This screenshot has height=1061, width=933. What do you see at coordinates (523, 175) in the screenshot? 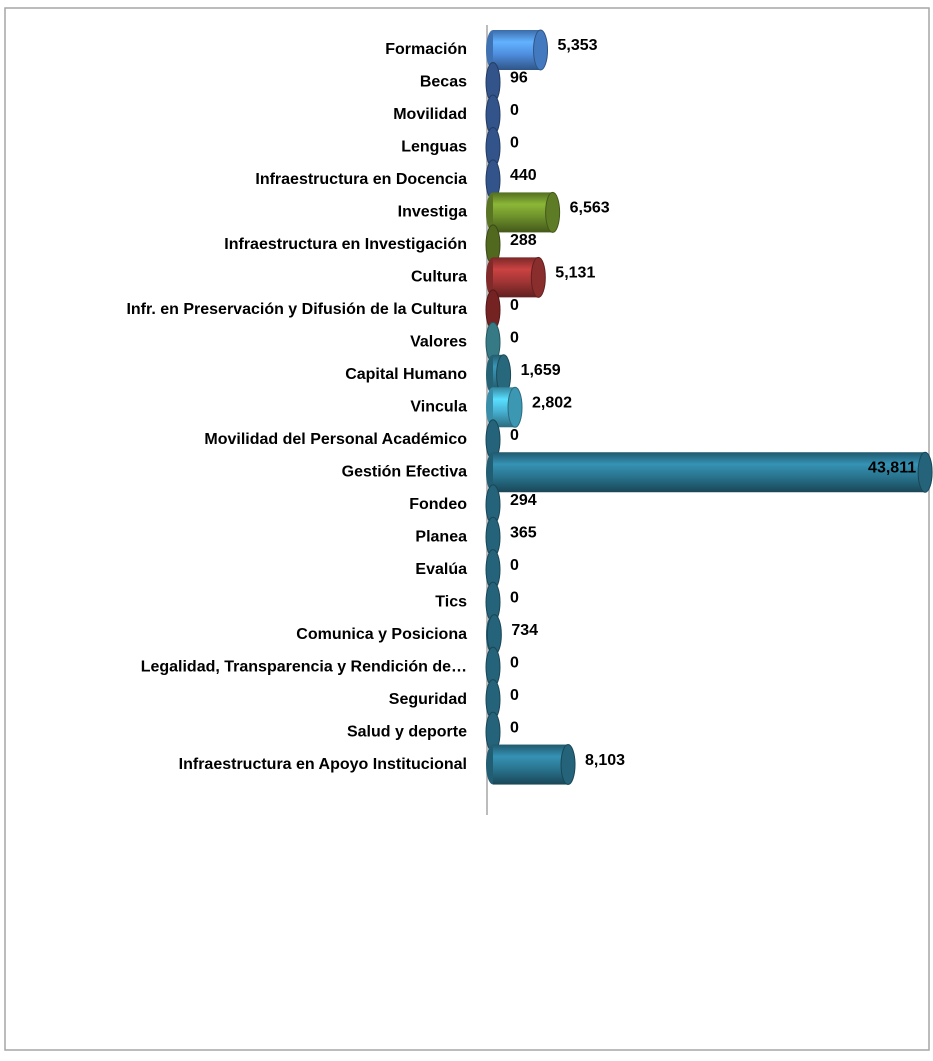
I see `value-label: 440` at bounding box center [523, 175].